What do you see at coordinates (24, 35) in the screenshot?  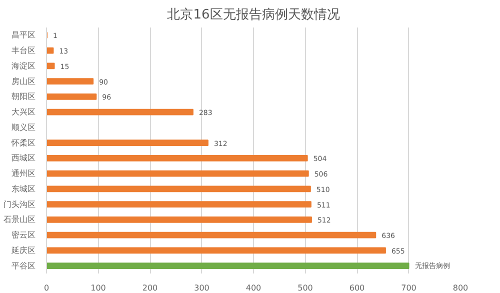 I see `y-tick-label: 昌平区` at bounding box center [24, 35].